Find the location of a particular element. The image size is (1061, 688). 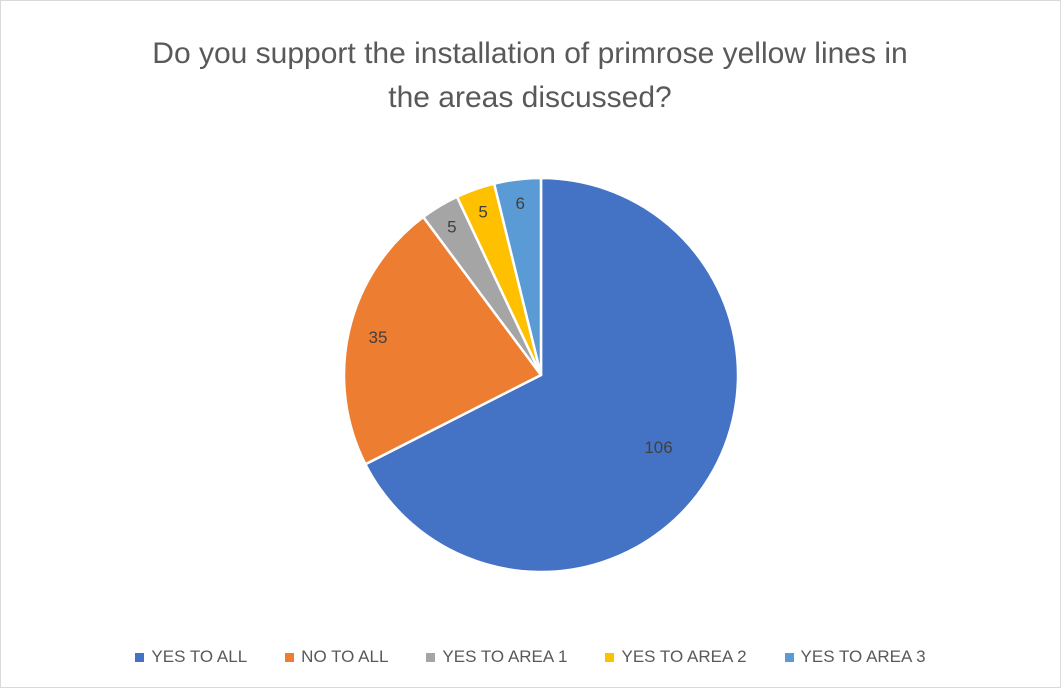

legend-label: YES TO AREA 2 is located at coordinates (684, 656).